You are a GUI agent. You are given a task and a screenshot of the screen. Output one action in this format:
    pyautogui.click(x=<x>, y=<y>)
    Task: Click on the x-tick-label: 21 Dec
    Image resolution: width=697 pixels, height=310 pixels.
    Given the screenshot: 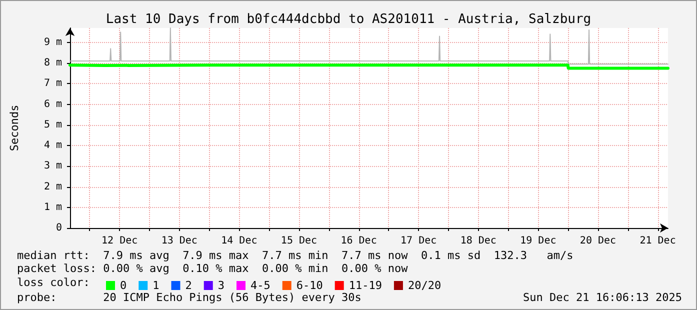 What is the action you would take?
    pyautogui.click(x=658, y=241)
    